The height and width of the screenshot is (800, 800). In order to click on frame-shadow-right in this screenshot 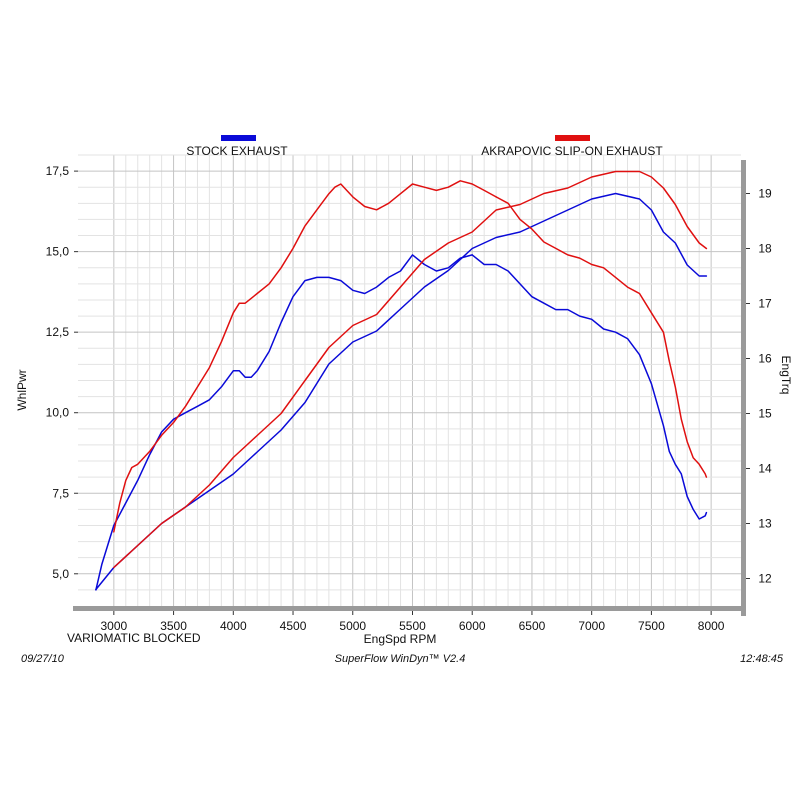, I will do `click(743, 388)`.